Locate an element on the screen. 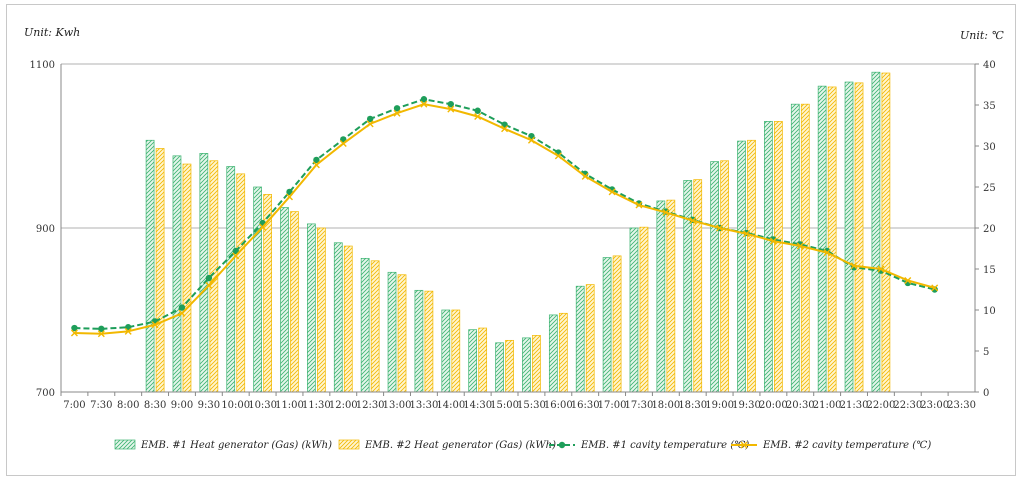  x-tick-label-21:30: 21:30 is located at coordinates (854, 405).